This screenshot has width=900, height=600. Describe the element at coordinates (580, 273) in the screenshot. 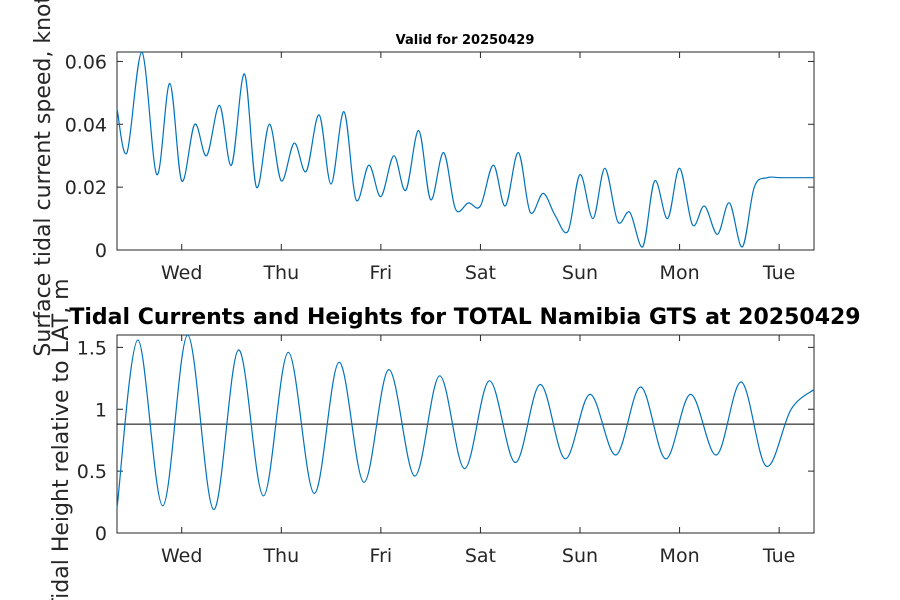

I see `current-x-tick-label: Sun` at that location.